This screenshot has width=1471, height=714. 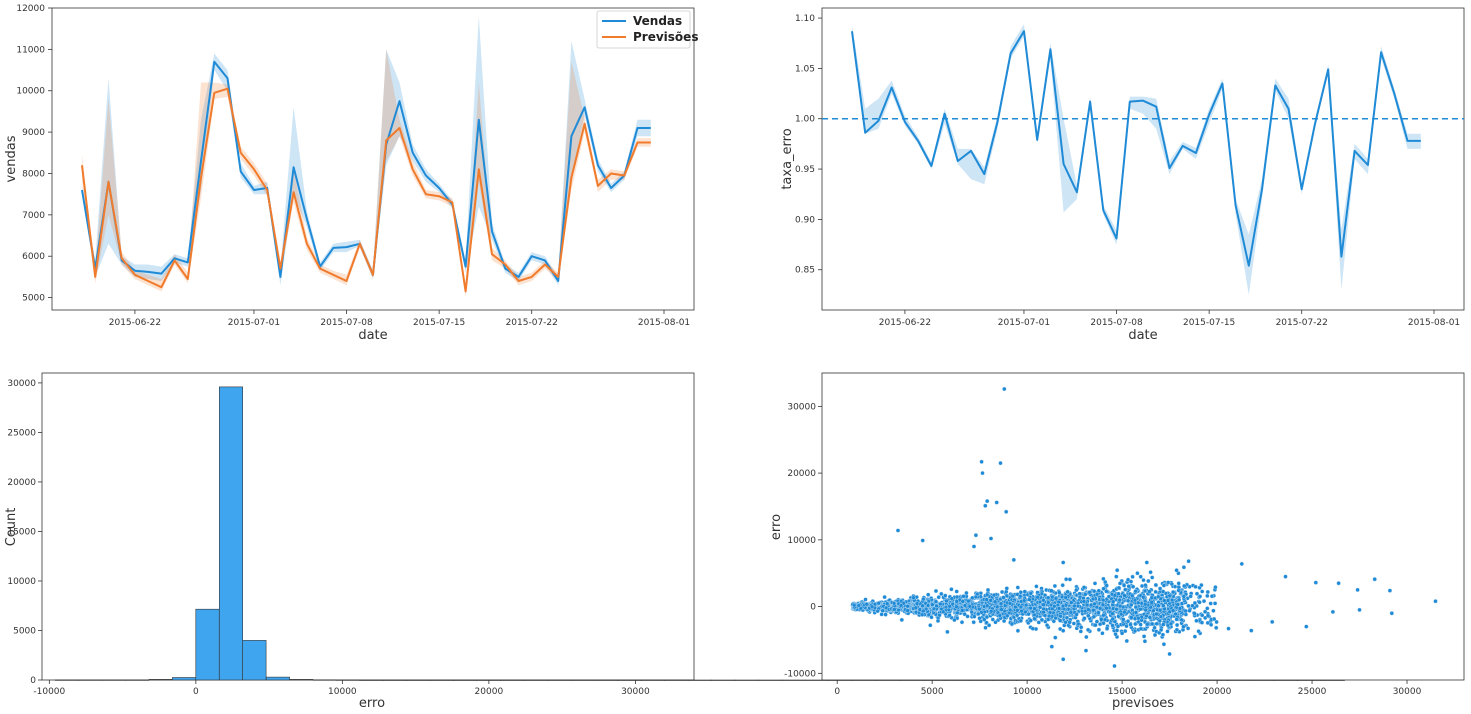 I want to click on y-tick-label: 12000, so click(x=30, y=9).